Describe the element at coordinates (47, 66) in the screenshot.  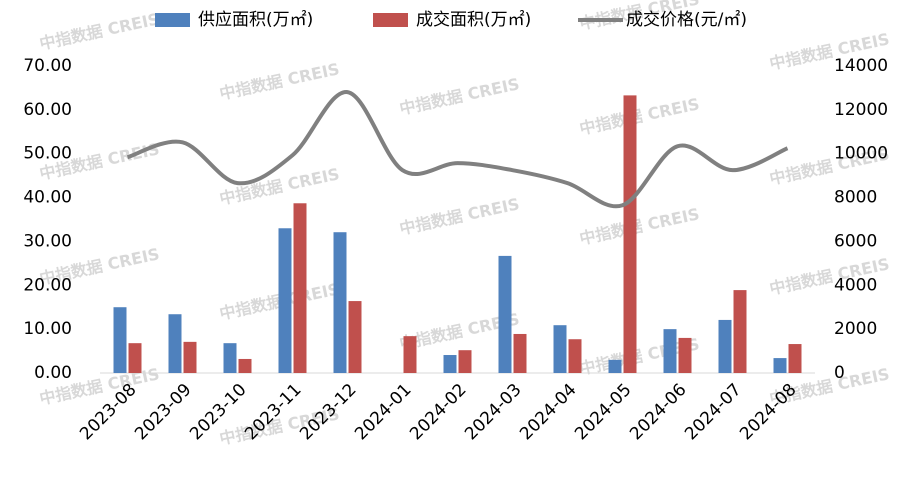
I see `y-tick-label: 70.00` at that location.